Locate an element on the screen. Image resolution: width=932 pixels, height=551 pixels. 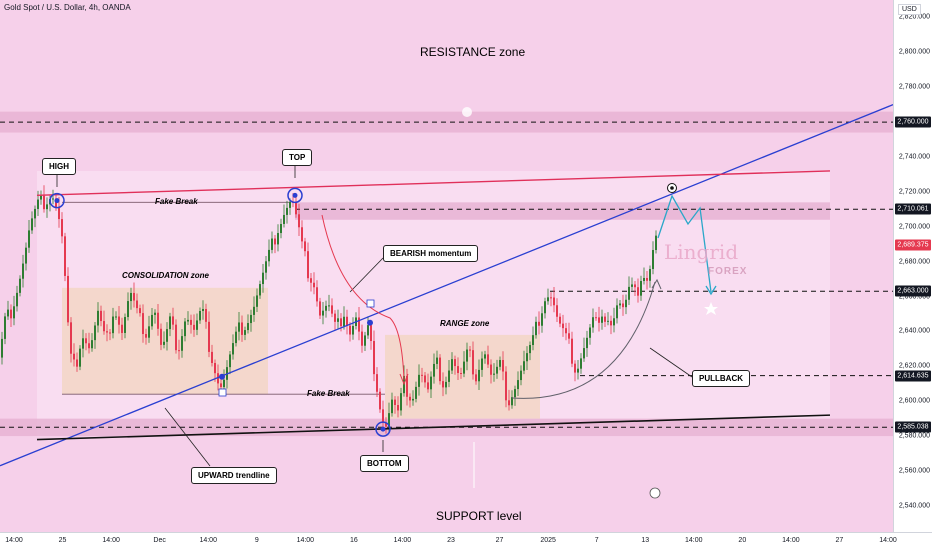
time-tick-label: 7 is located at coordinates (596, 540).